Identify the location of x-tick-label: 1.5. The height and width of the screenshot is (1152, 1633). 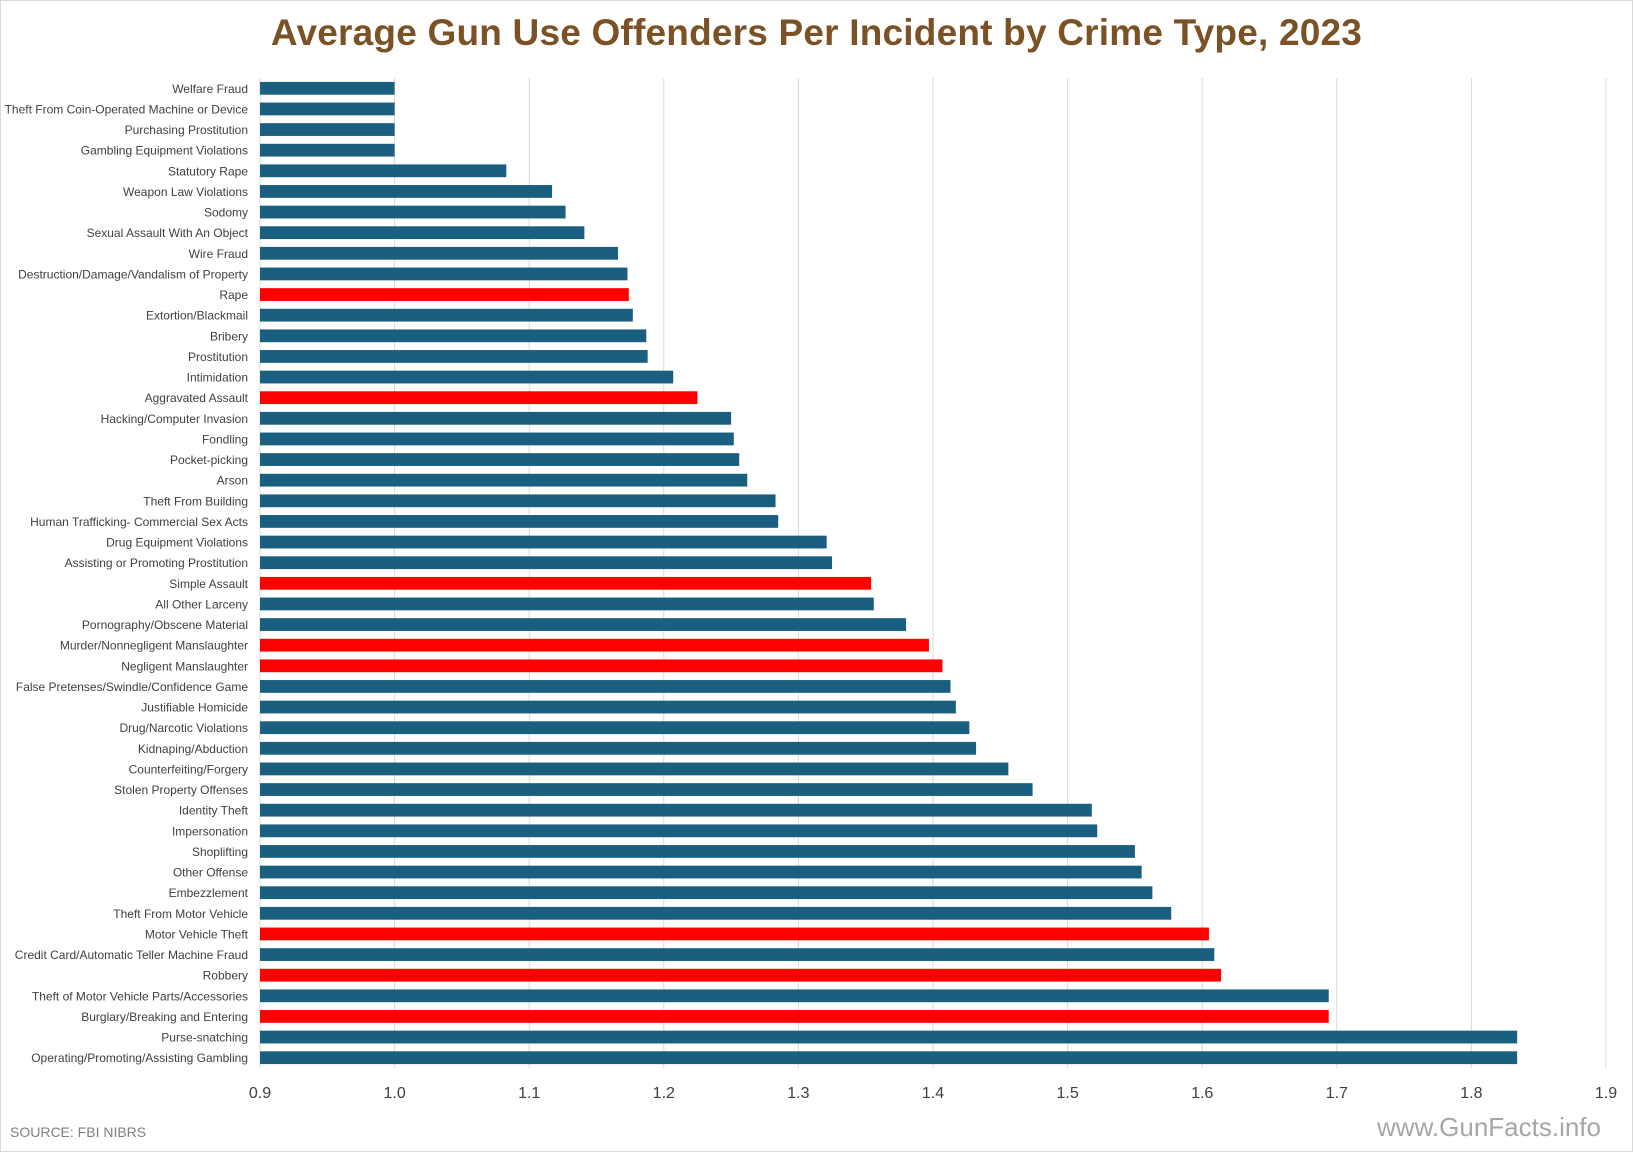
(1067, 1093).